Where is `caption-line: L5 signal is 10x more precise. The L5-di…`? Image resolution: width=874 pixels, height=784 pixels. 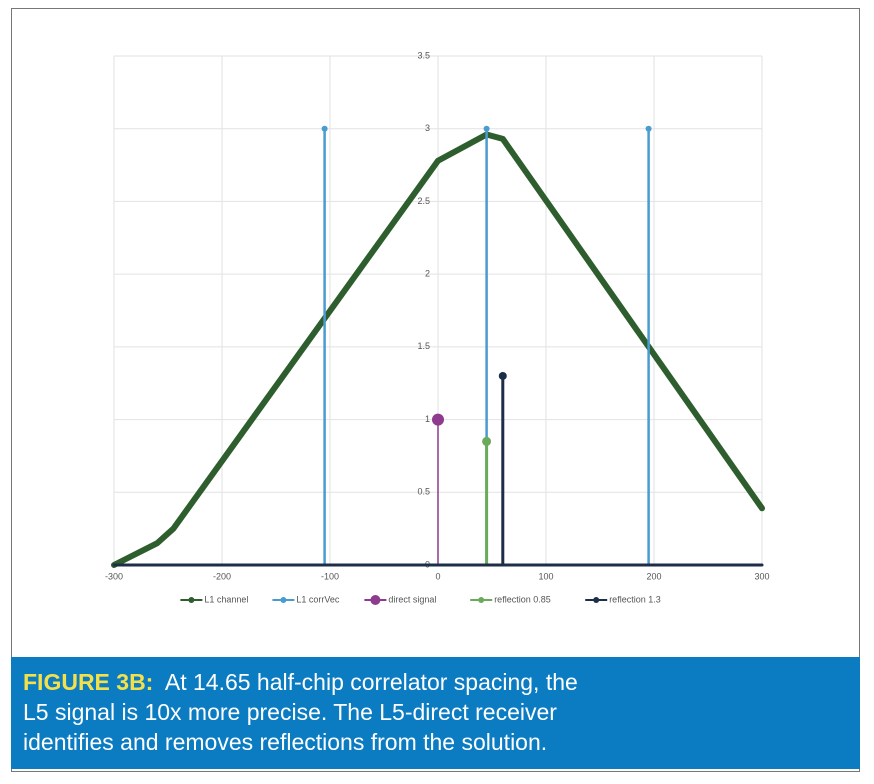 caption-line: L5 signal is 10x more precise. The L5-di… is located at coordinates (290, 712).